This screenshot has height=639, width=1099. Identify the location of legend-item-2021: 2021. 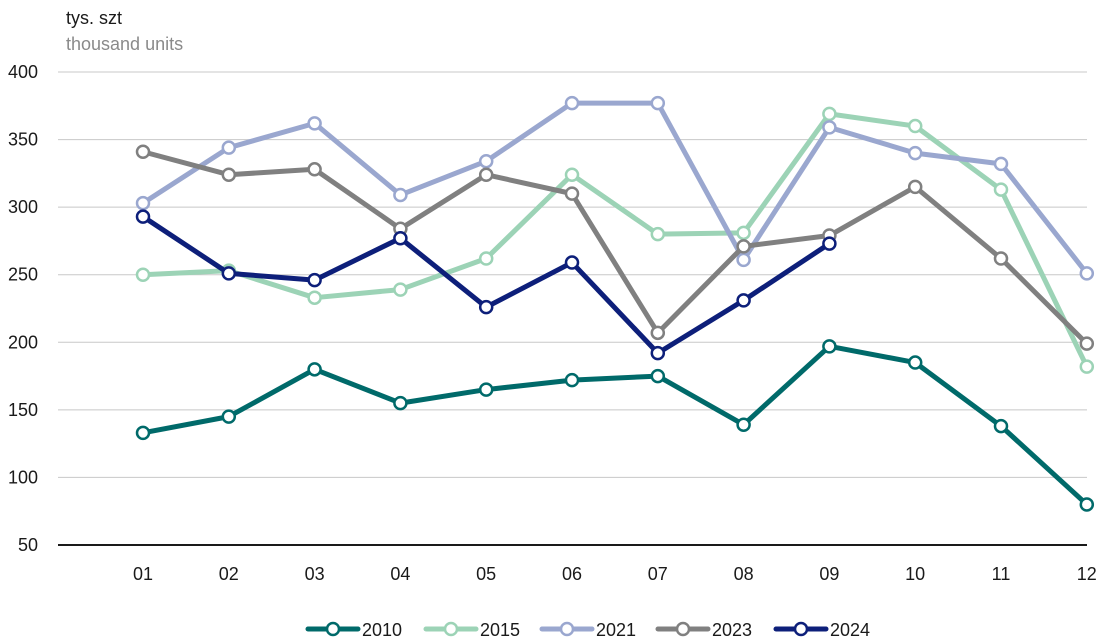
(587, 629).